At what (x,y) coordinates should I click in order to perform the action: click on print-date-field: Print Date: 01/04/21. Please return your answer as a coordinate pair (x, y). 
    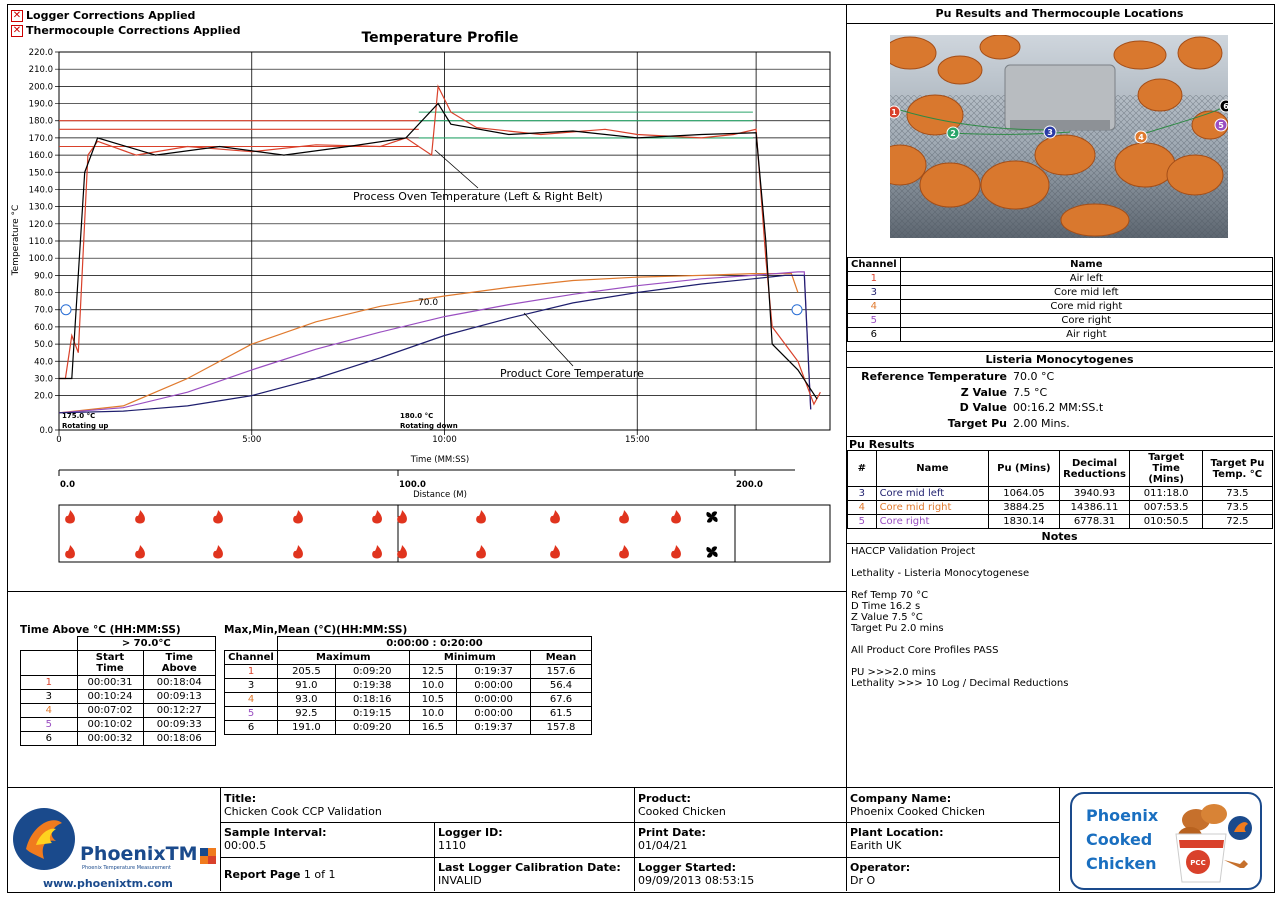
    Looking at the image, I should click on (672, 839).